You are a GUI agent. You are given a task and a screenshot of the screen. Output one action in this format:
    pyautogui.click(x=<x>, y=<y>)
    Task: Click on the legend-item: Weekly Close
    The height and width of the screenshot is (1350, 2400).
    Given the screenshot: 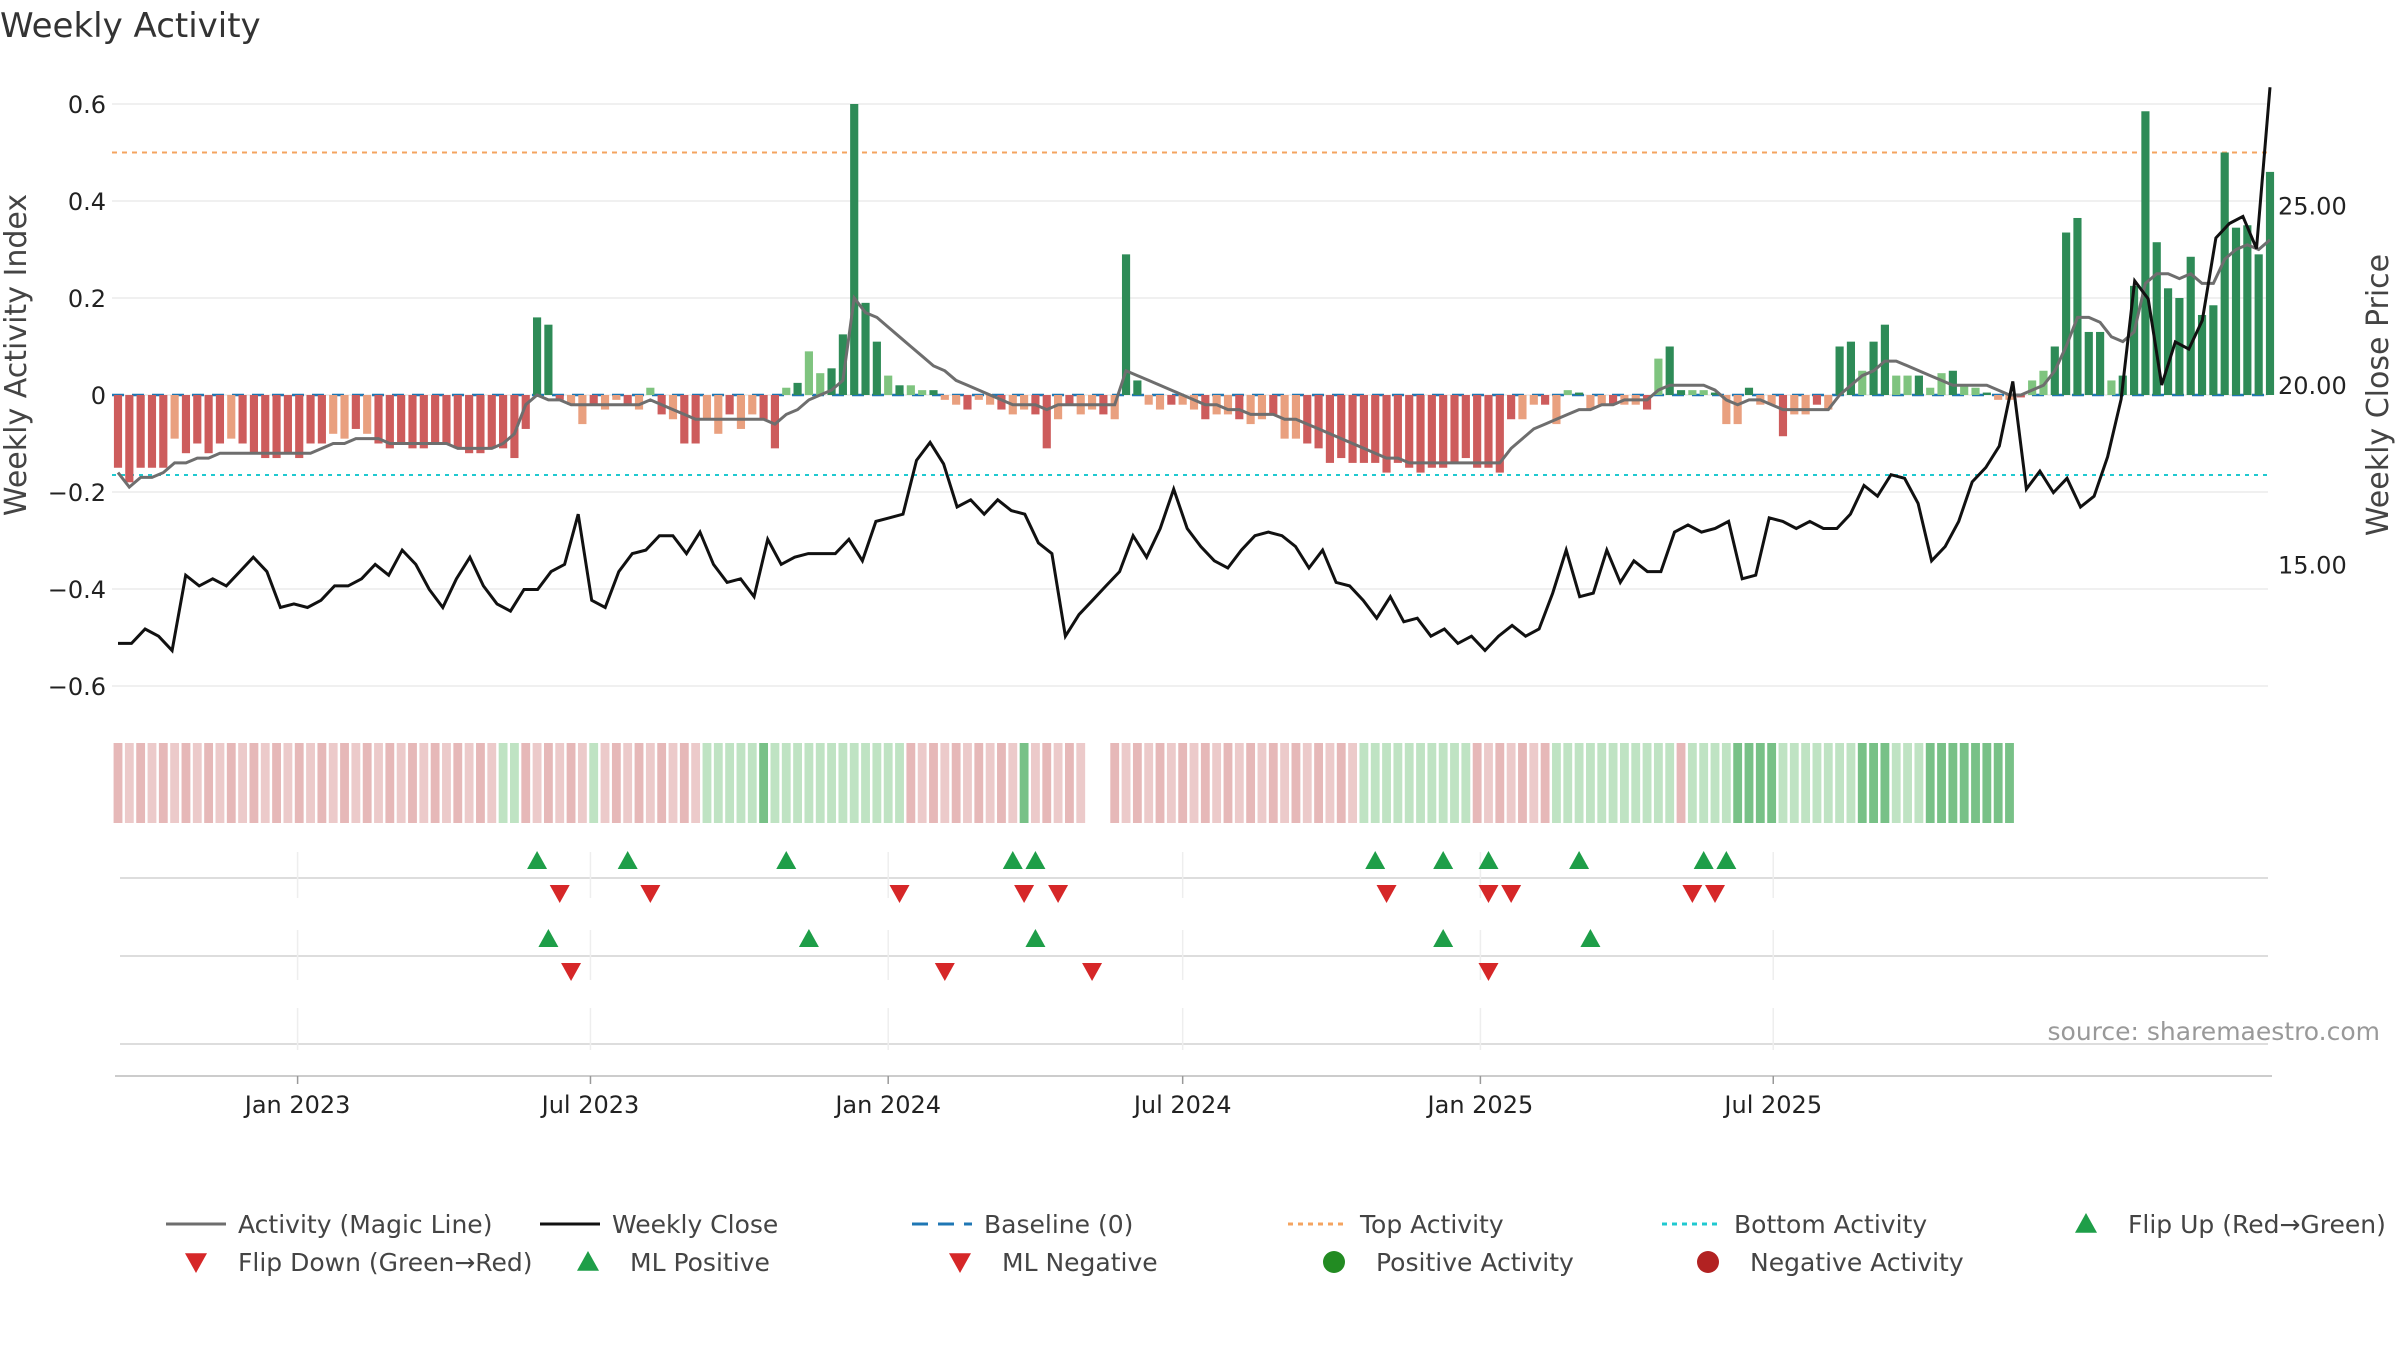 What is the action you would take?
    pyautogui.click(x=659, y=1224)
    